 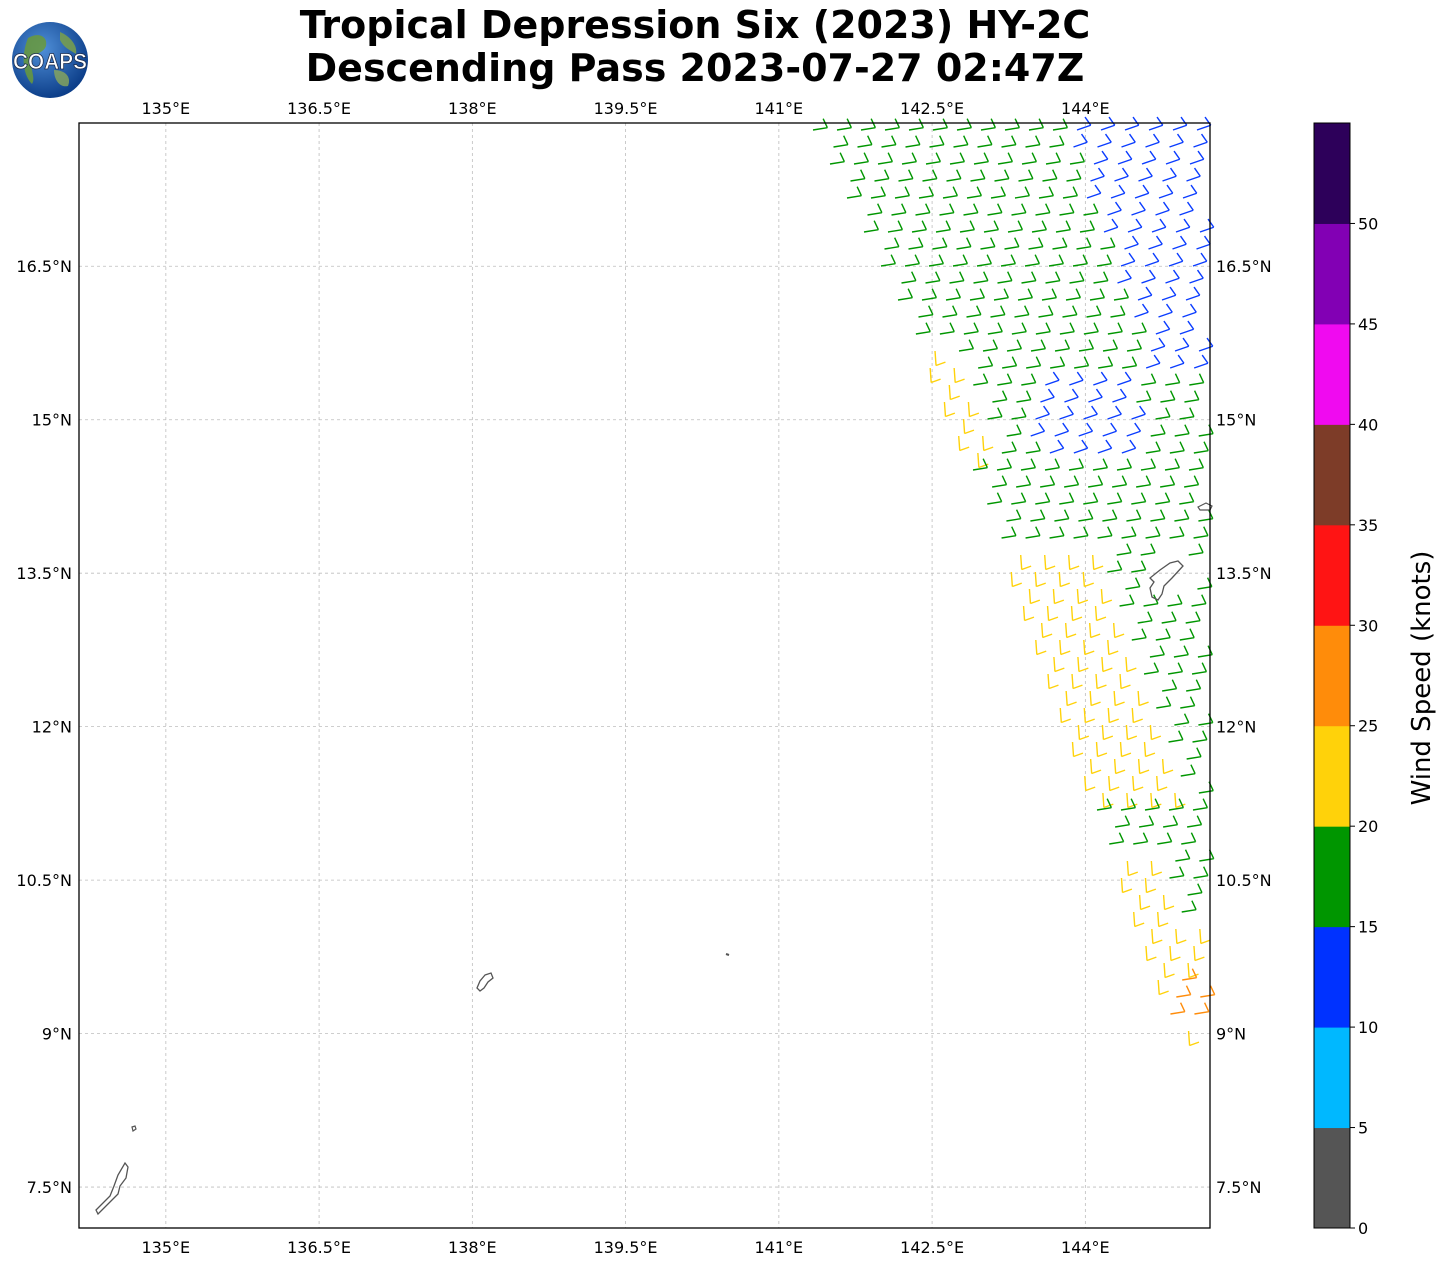 I want to click on coaps-logo: COAPS, so click(x=50, y=60).